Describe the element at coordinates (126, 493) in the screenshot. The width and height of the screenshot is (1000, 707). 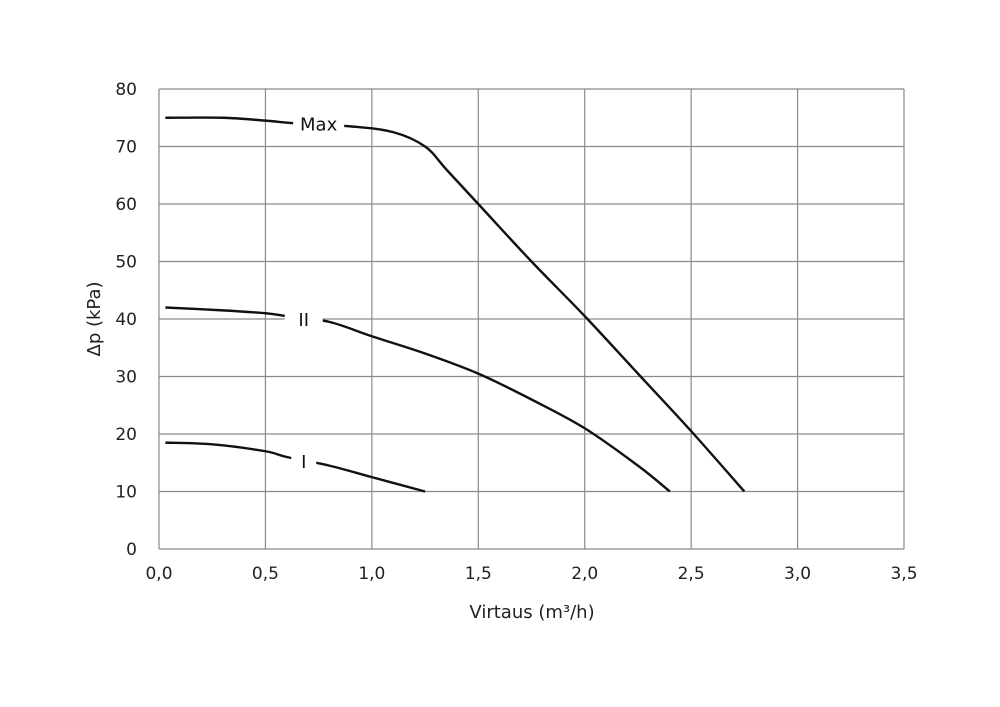
I see `y-tick-label: 10` at that location.